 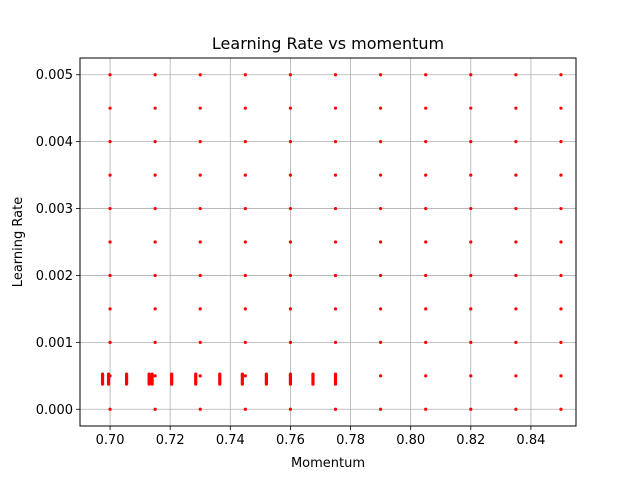 I want to click on x-tick-label: 0.76, so click(x=290, y=440).